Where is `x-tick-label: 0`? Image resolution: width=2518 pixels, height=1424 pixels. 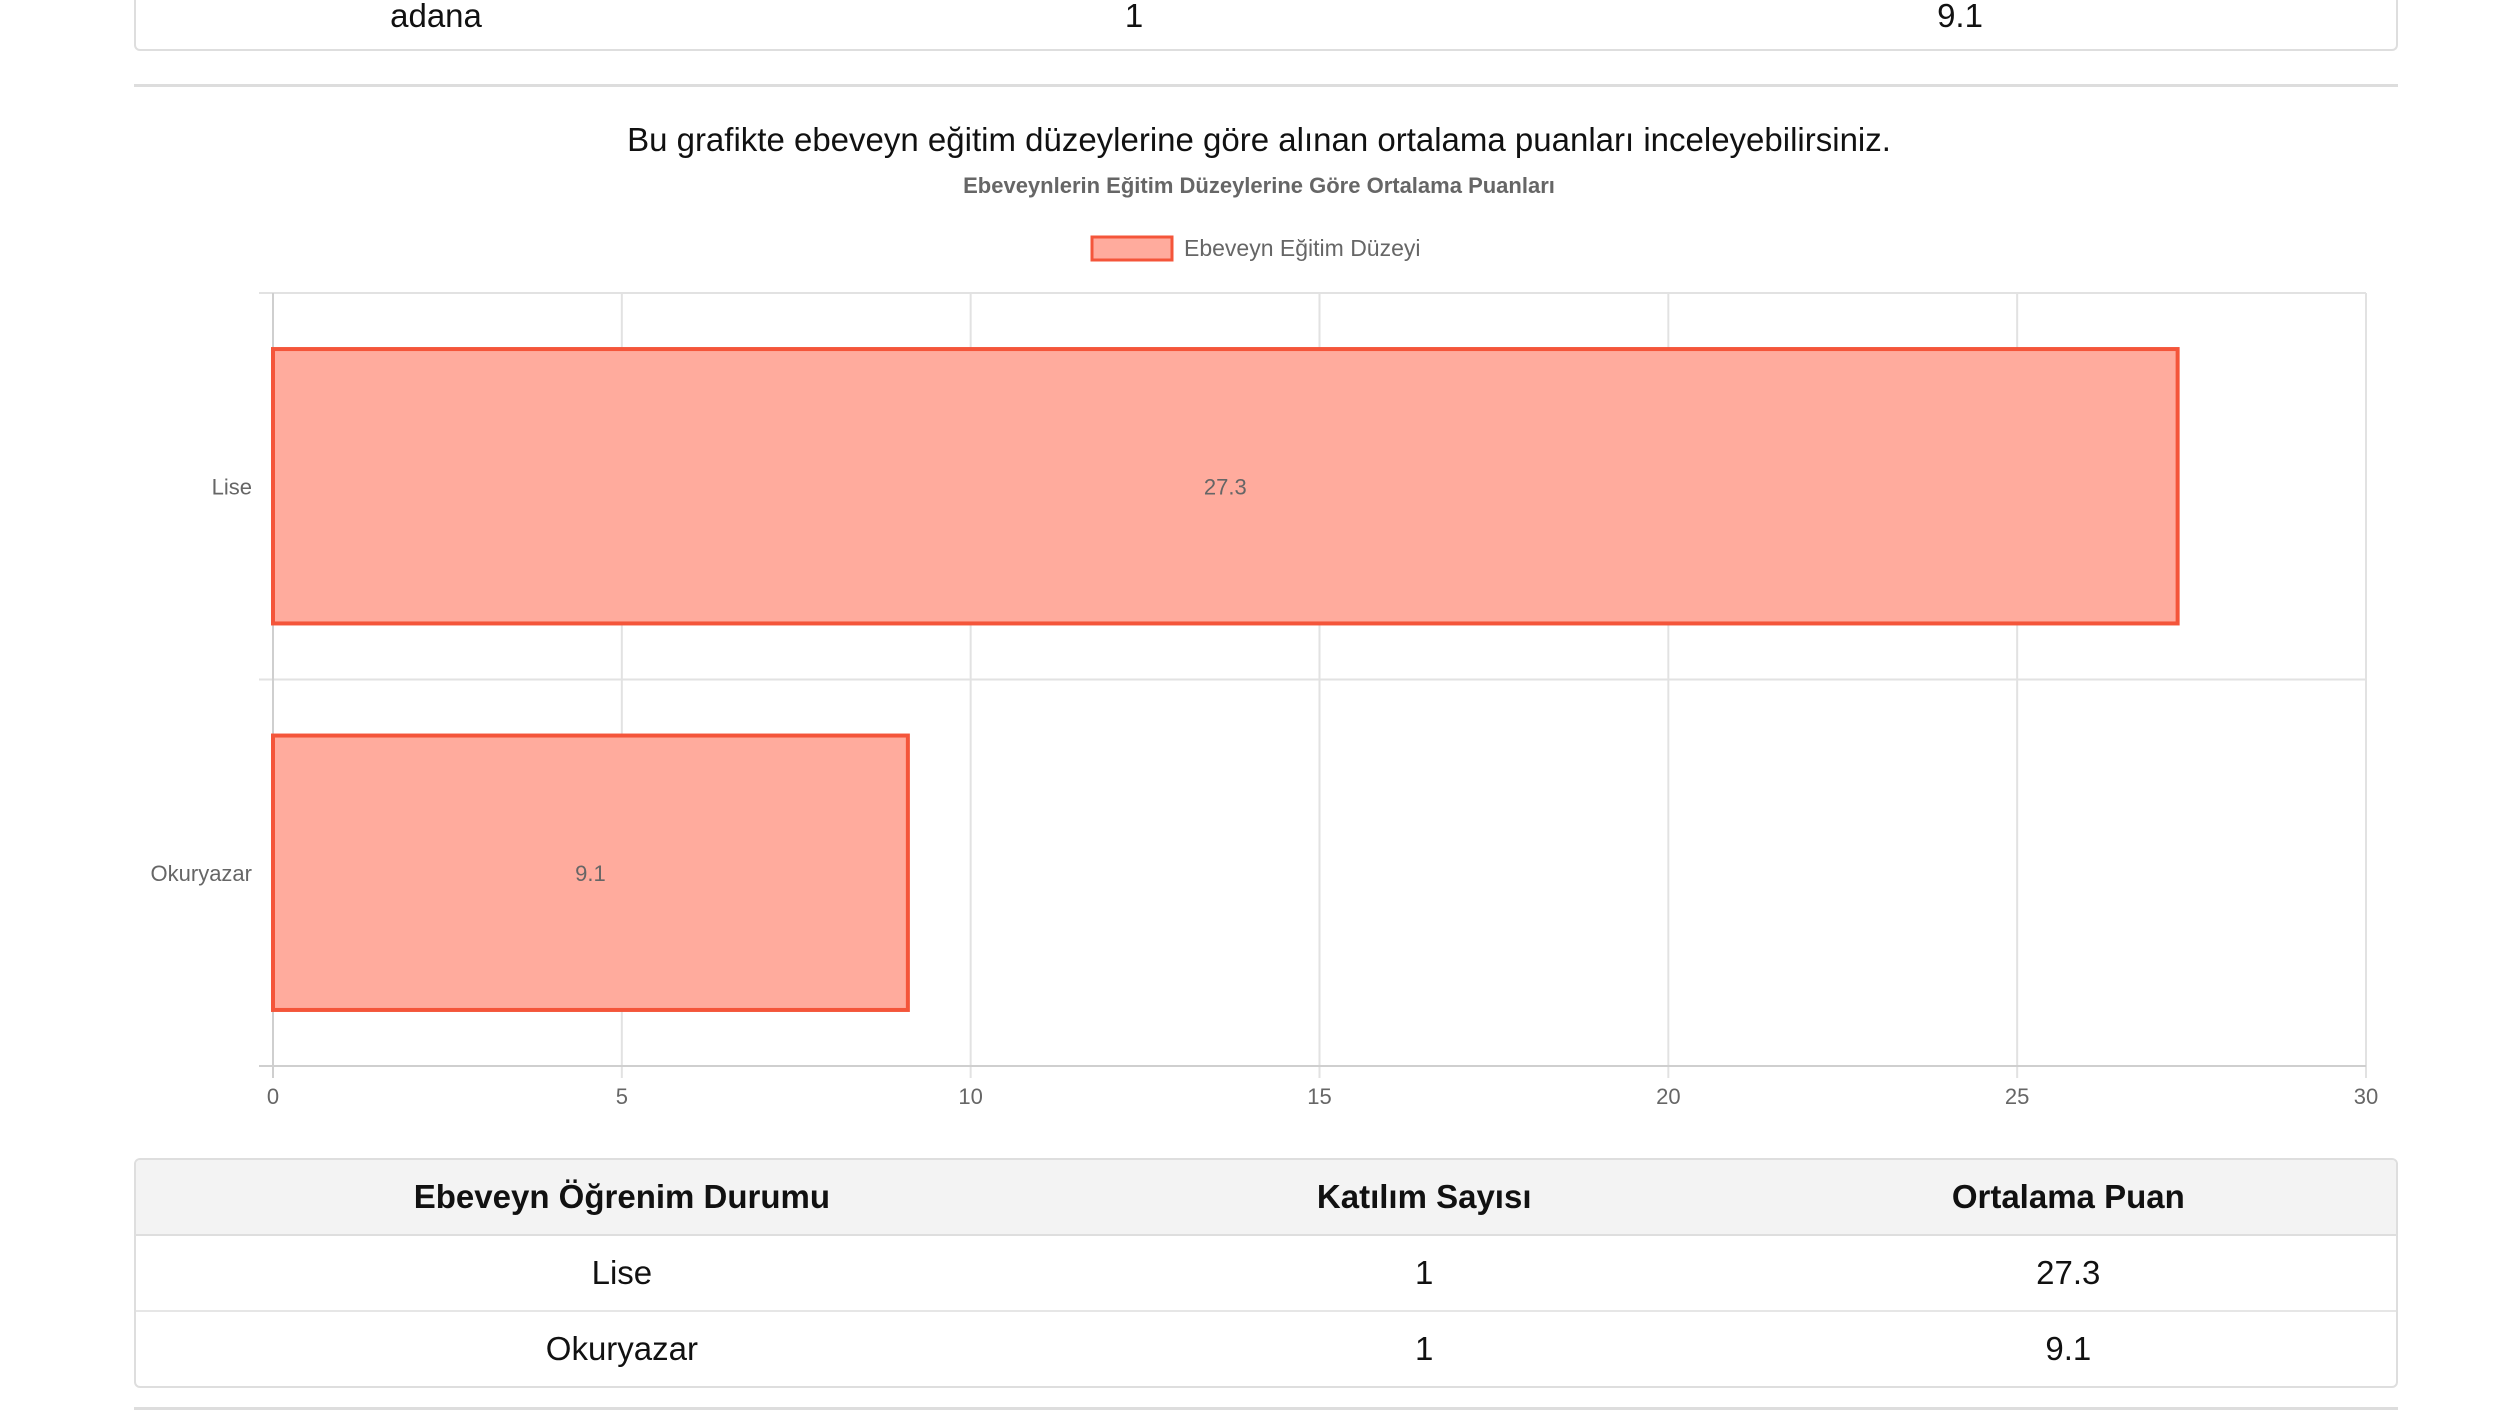 x-tick-label: 0 is located at coordinates (273, 1096).